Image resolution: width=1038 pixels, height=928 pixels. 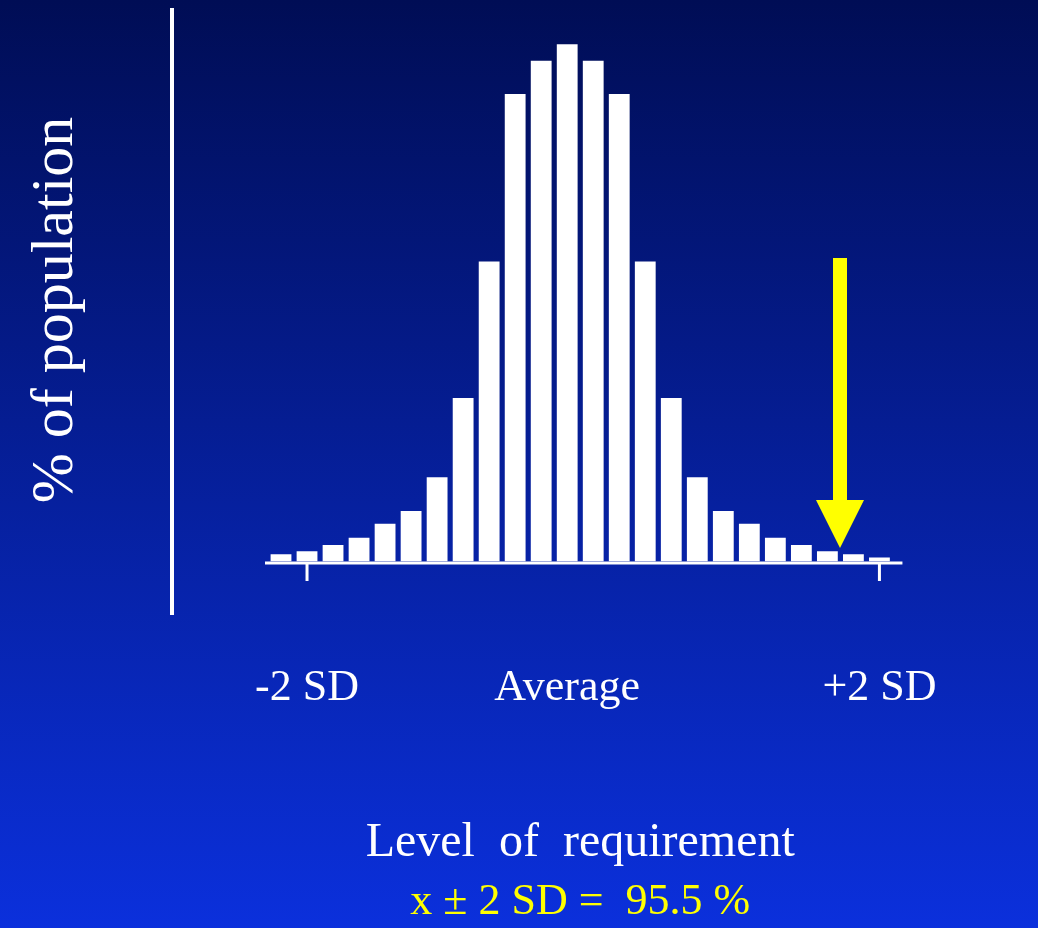 What do you see at coordinates (580, 899) in the screenshot?
I see `text: x ± 2 SD = 95.5 %` at bounding box center [580, 899].